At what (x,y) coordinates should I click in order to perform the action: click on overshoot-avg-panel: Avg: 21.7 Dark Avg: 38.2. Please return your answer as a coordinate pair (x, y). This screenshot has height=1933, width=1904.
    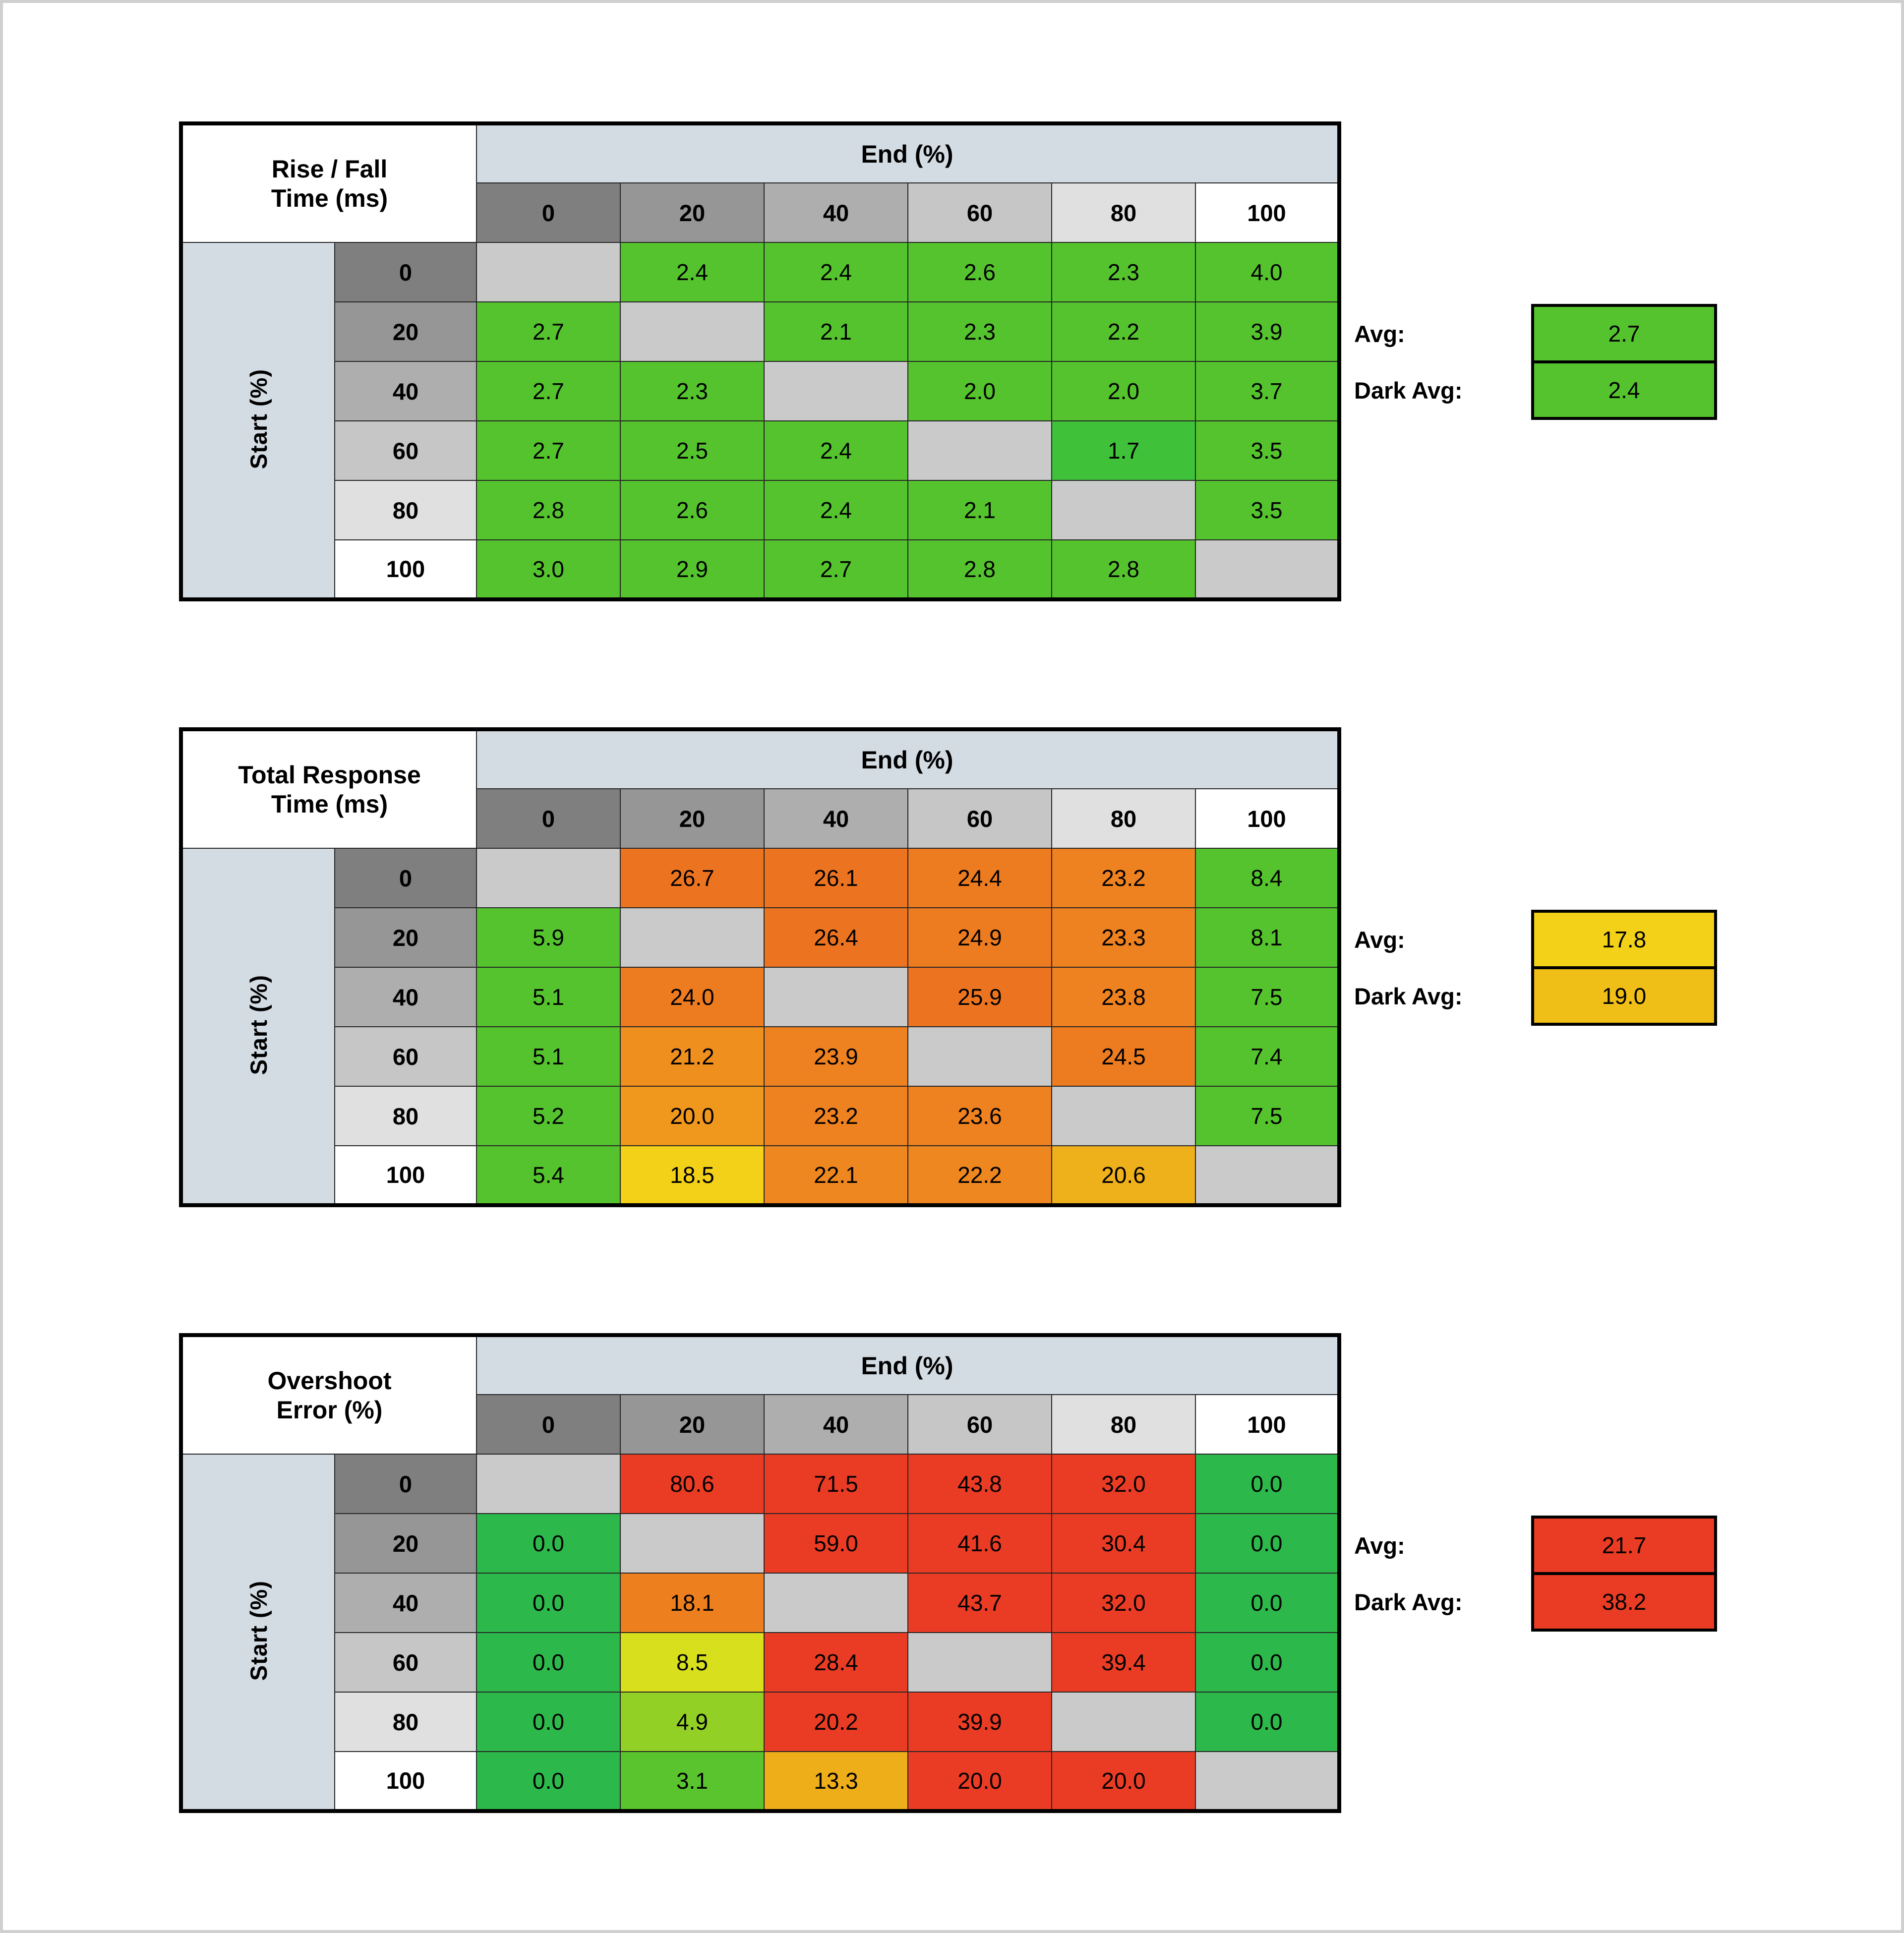
    Looking at the image, I should click on (1533, 1574).